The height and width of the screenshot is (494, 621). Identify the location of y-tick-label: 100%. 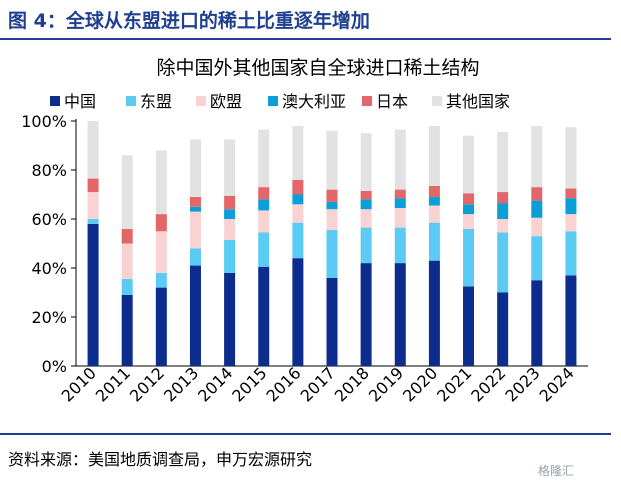
(44, 121).